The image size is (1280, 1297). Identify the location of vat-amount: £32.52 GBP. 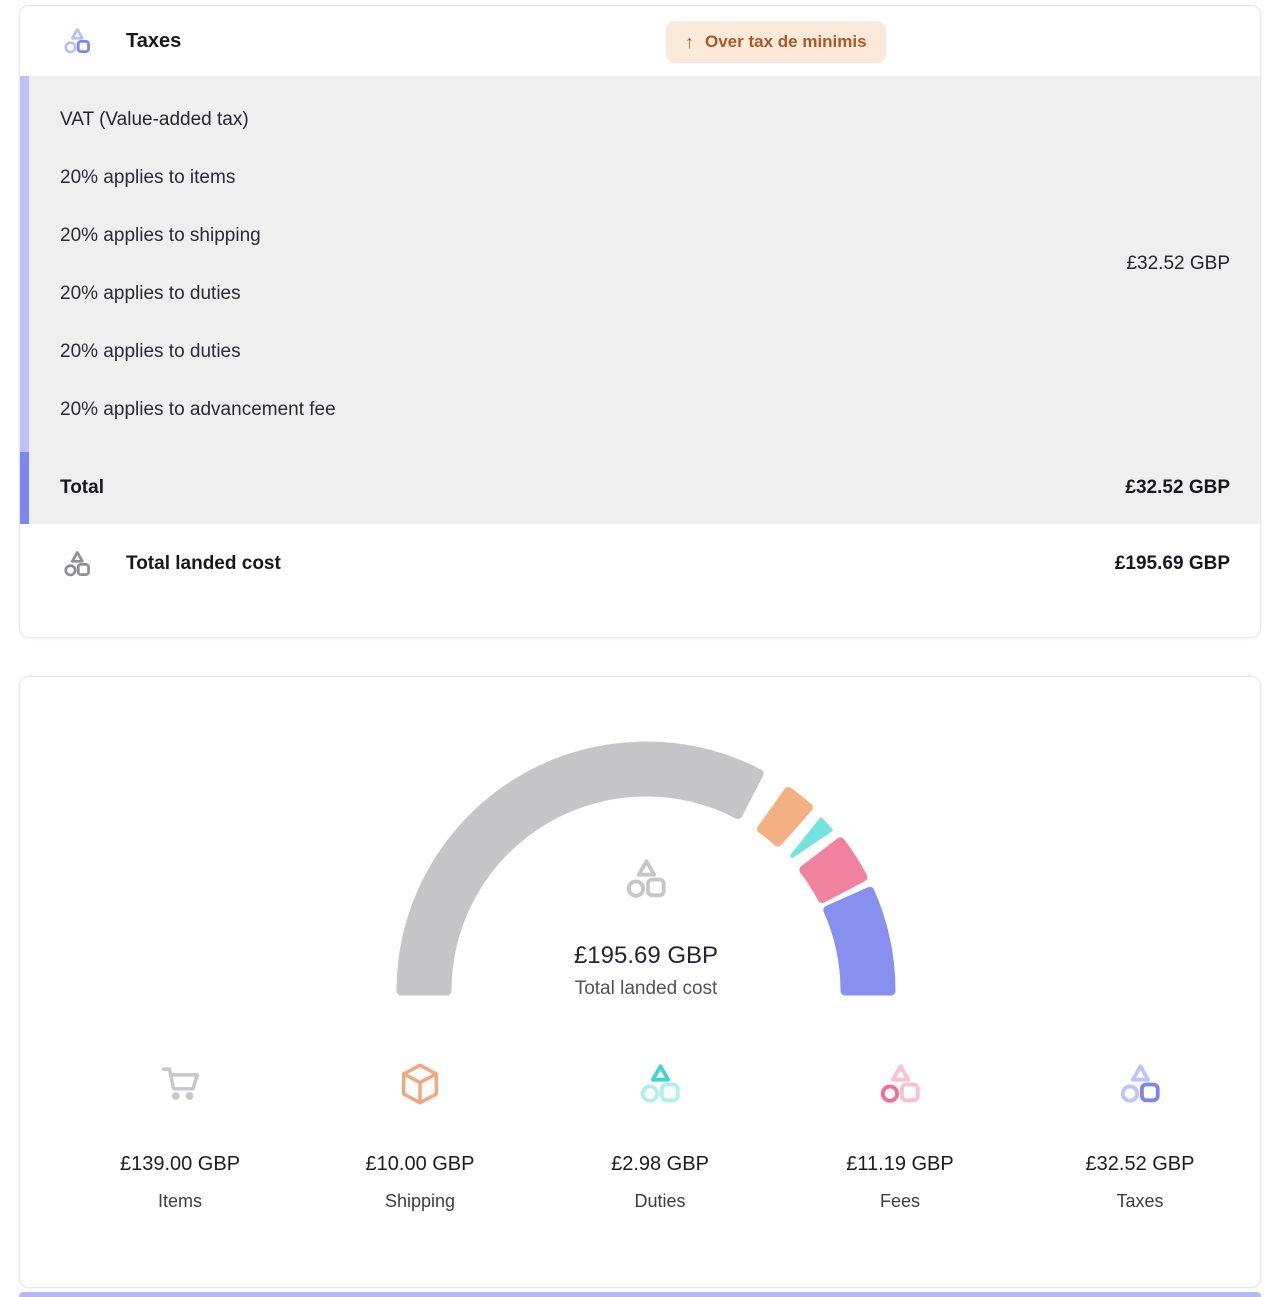
(1178, 263).